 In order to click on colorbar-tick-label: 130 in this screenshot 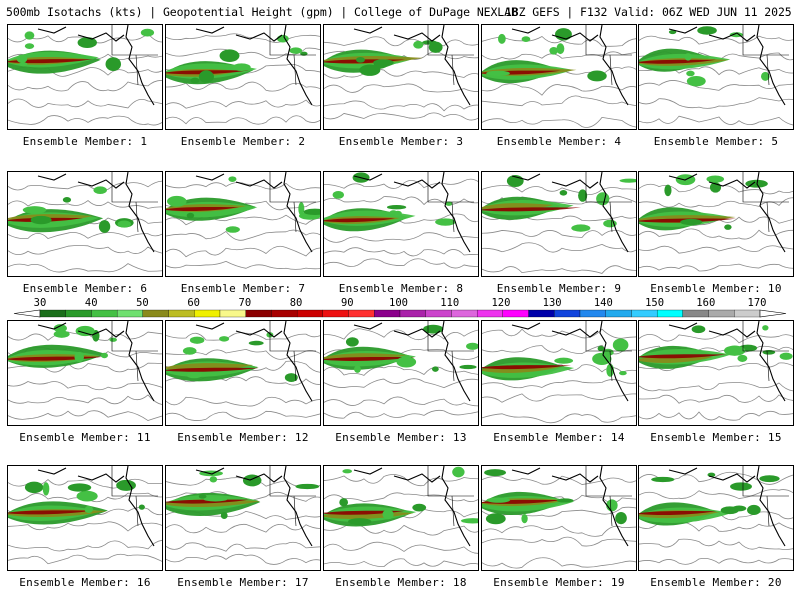, I will do `click(552, 303)`.